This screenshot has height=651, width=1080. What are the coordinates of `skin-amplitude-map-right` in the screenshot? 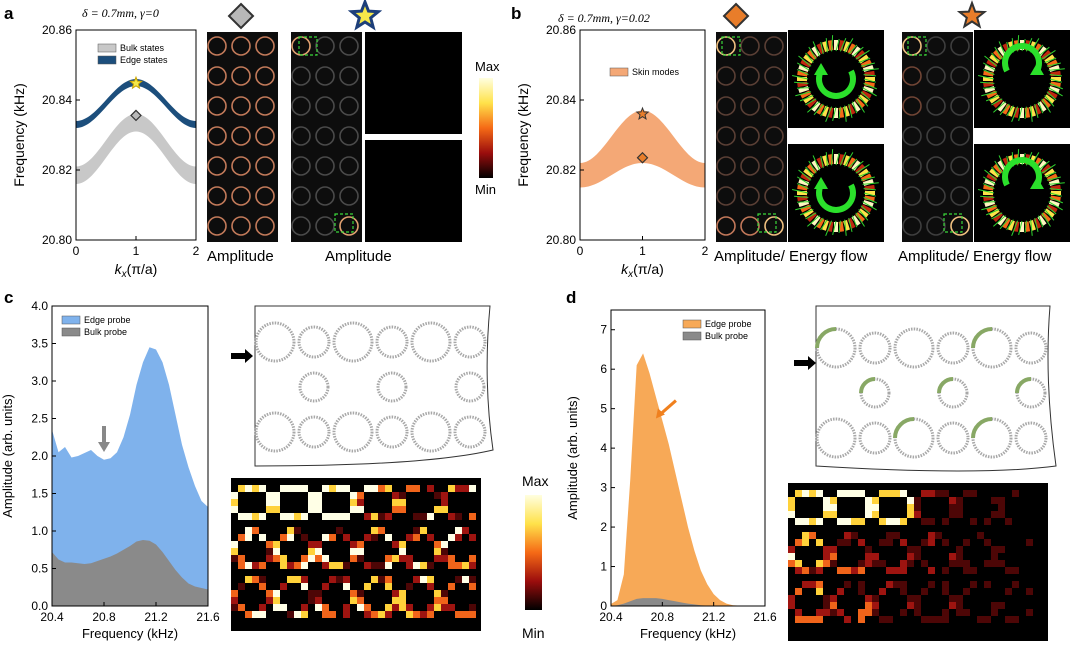 It's located at (937, 137).